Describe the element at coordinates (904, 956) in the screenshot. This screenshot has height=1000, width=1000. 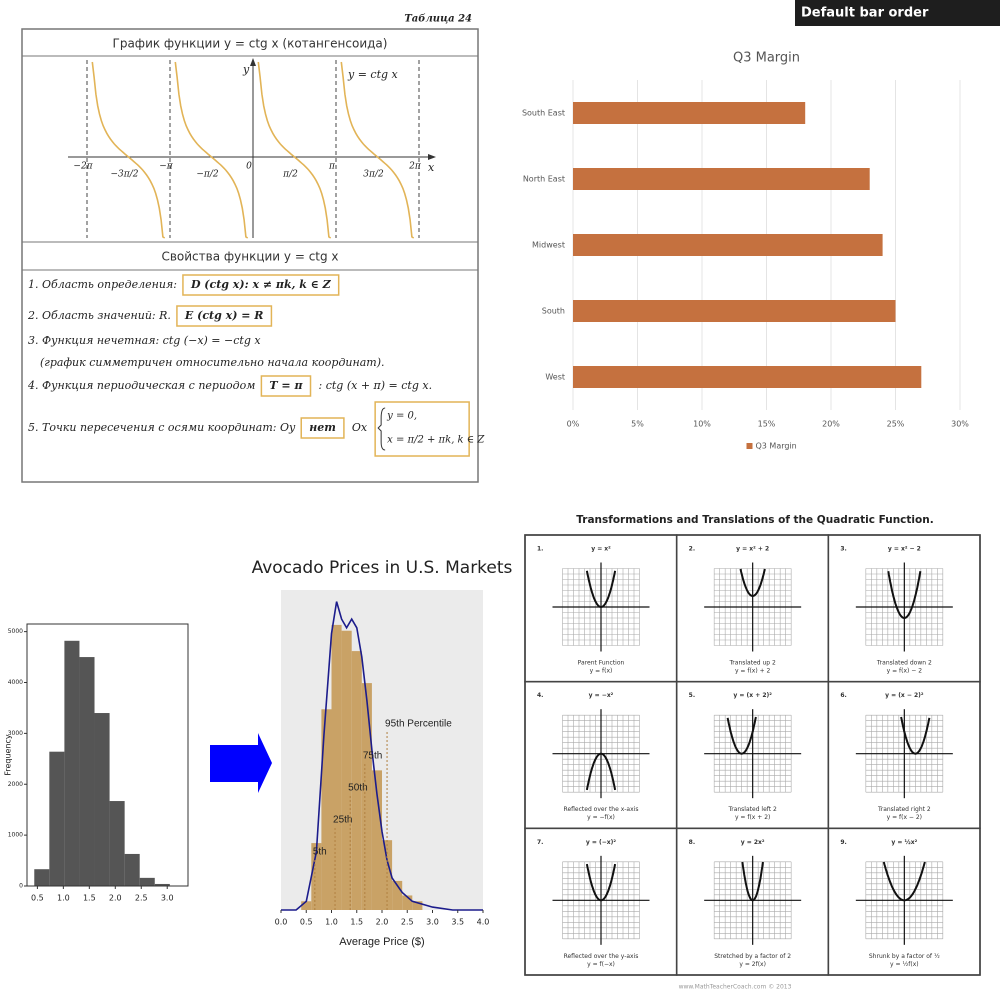
I see `cell-caption: Shrunk by a factor of ½` at that location.